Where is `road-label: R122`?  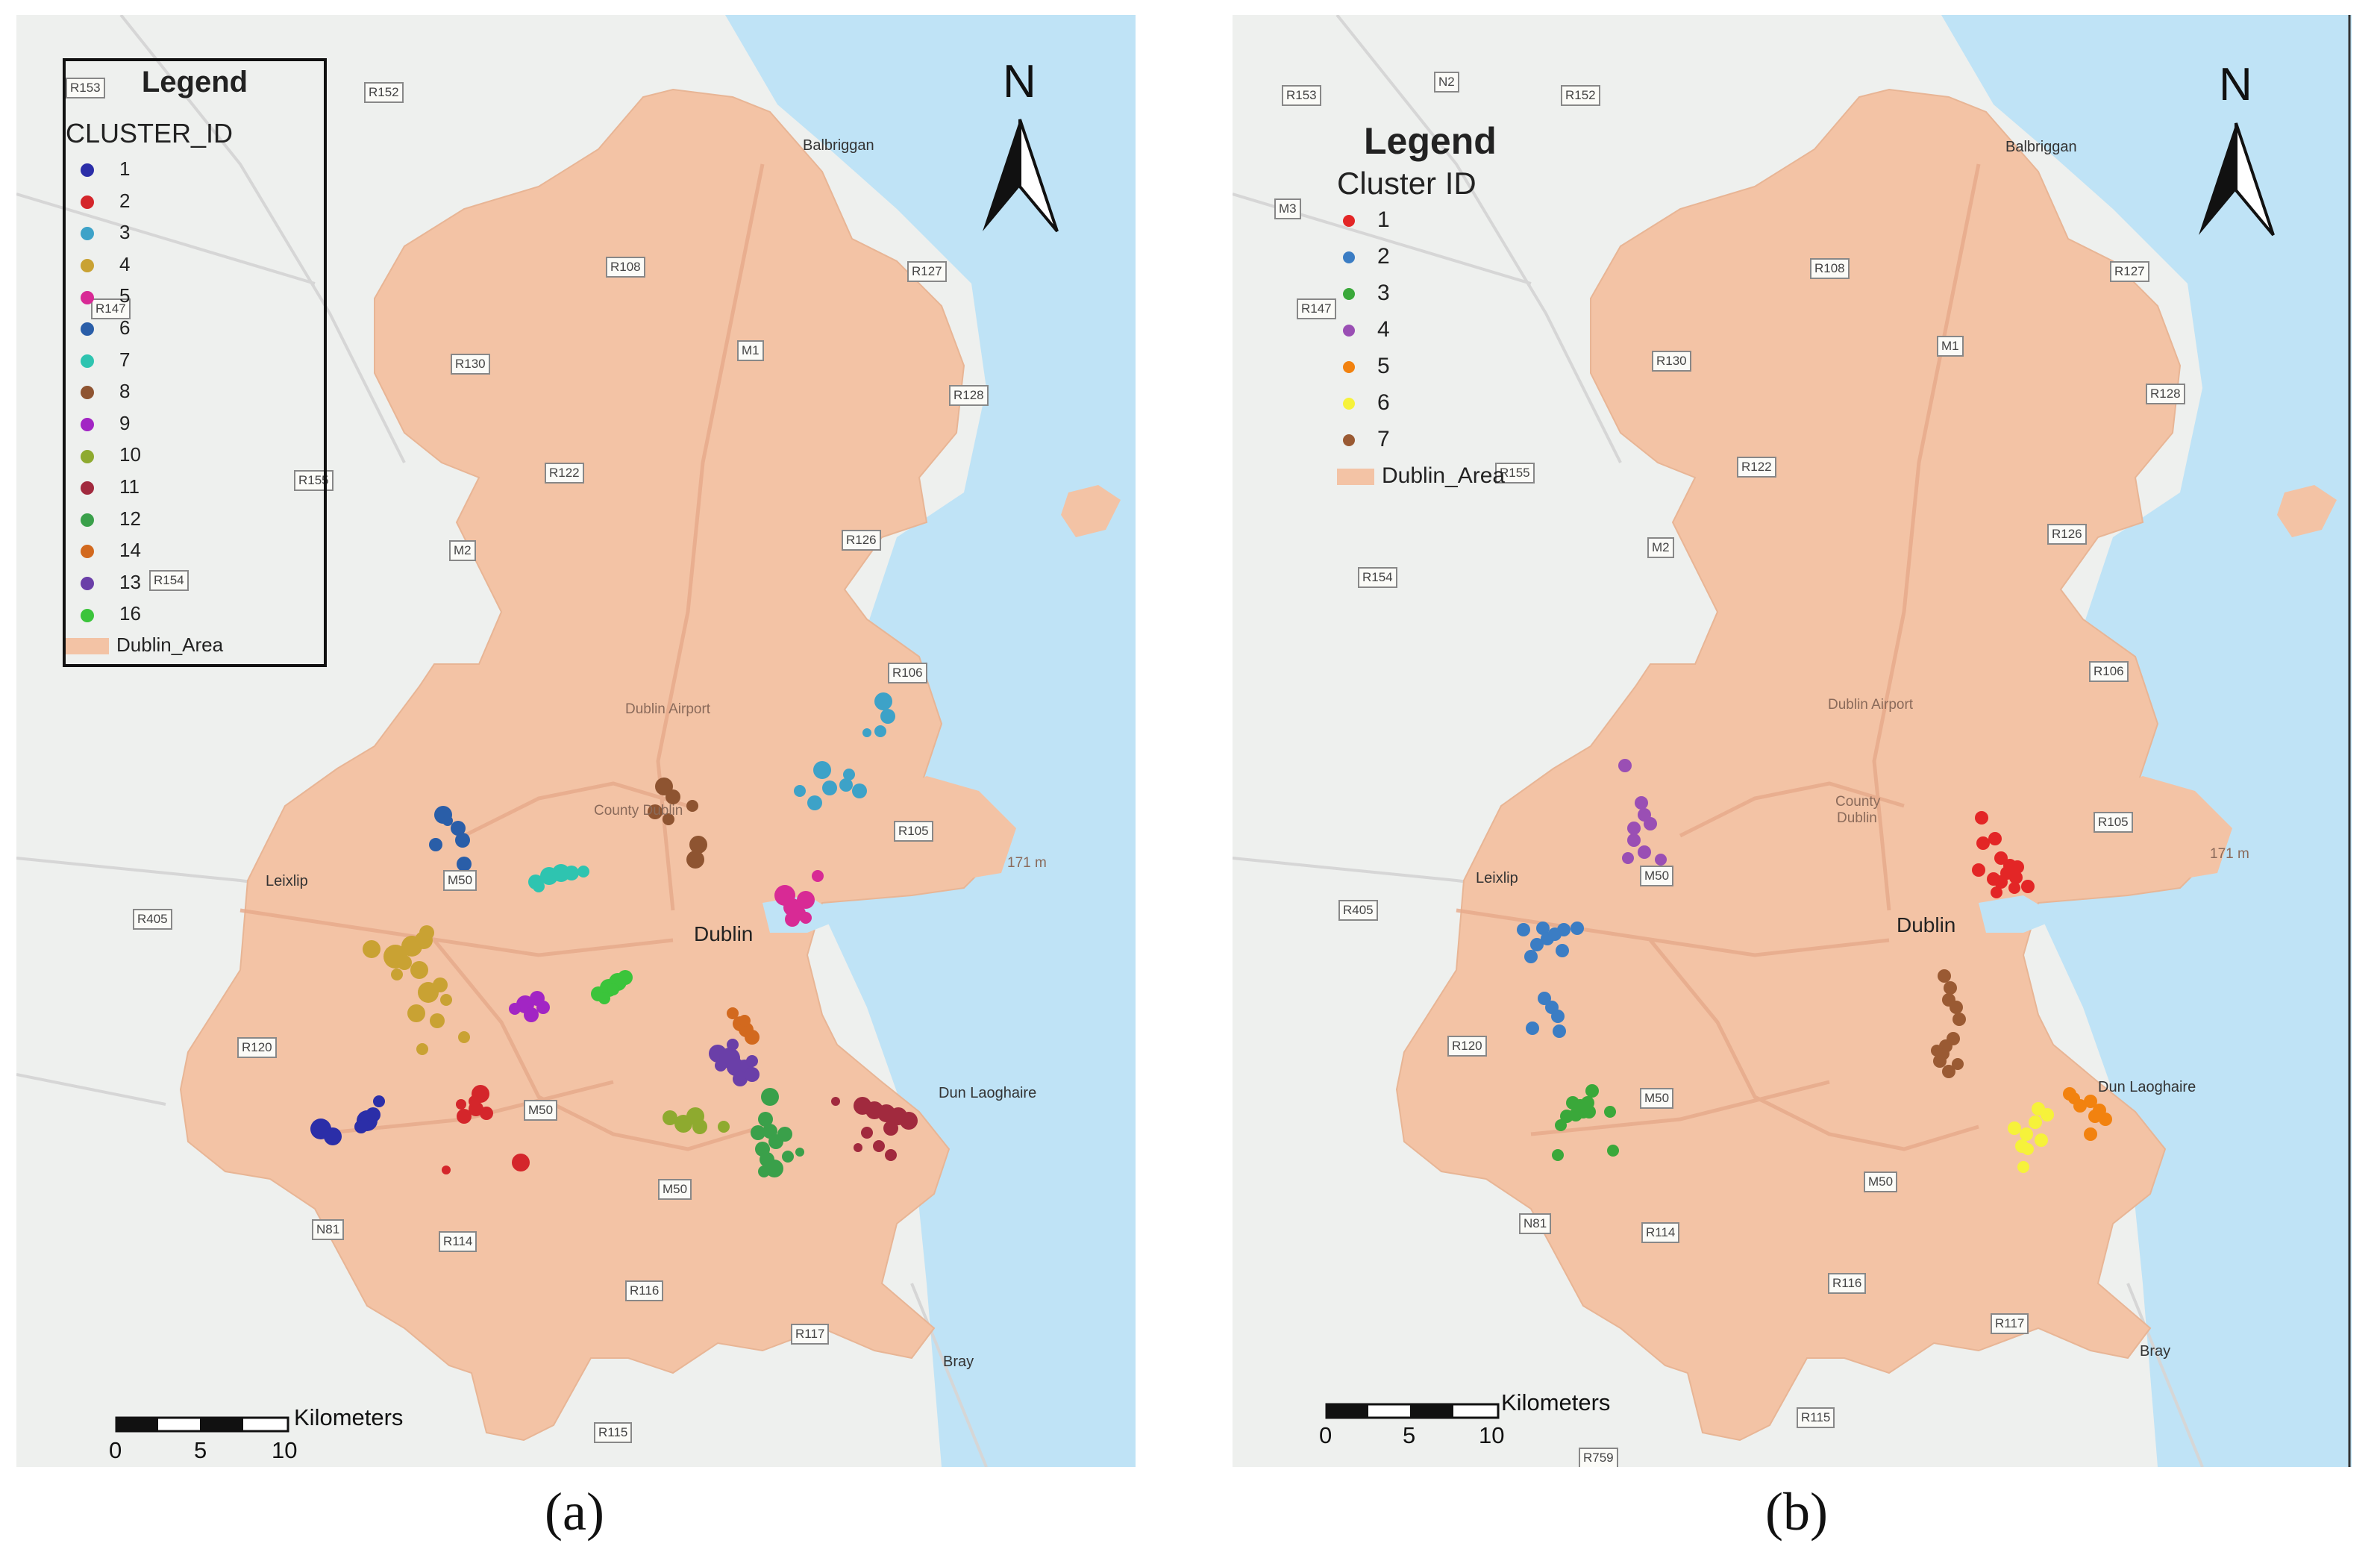
road-label: R122 is located at coordinates (564, 473).